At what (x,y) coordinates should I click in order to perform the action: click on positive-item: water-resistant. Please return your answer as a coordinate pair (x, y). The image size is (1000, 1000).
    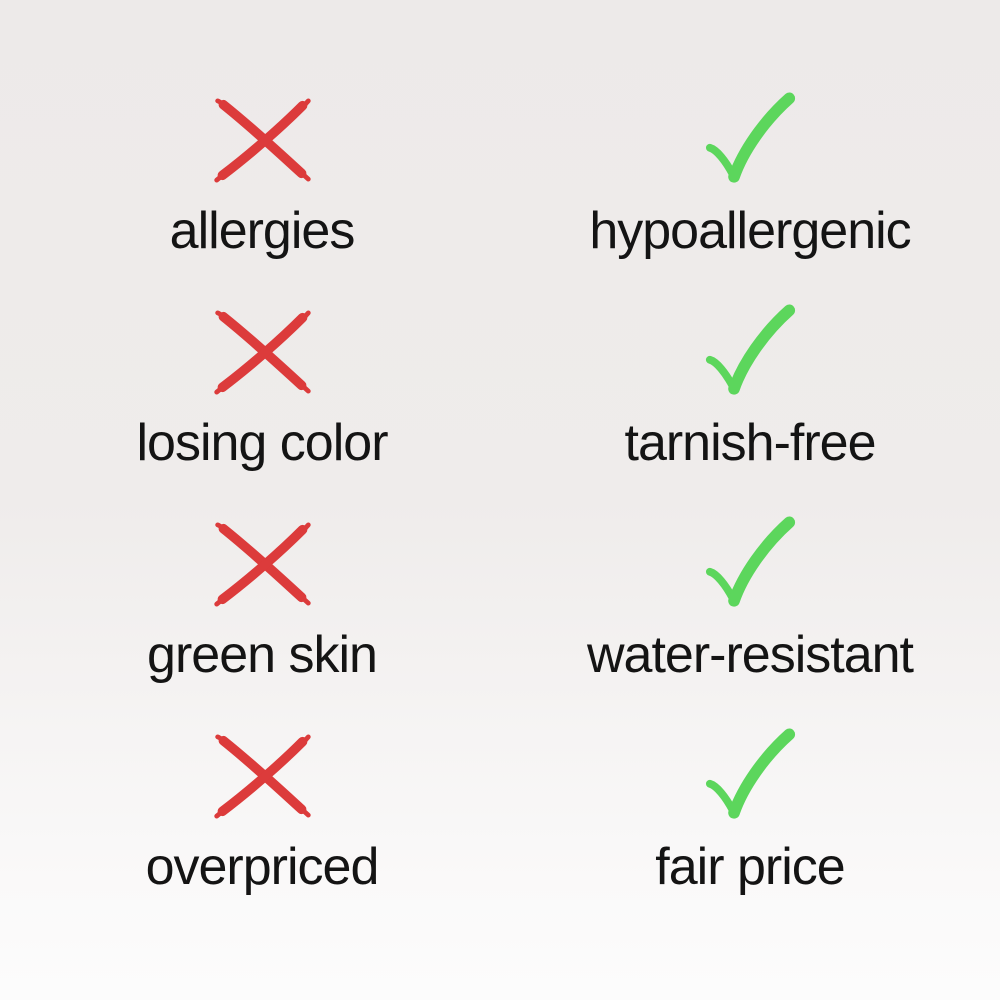
    Looking at the image, I should click on (750, 622).